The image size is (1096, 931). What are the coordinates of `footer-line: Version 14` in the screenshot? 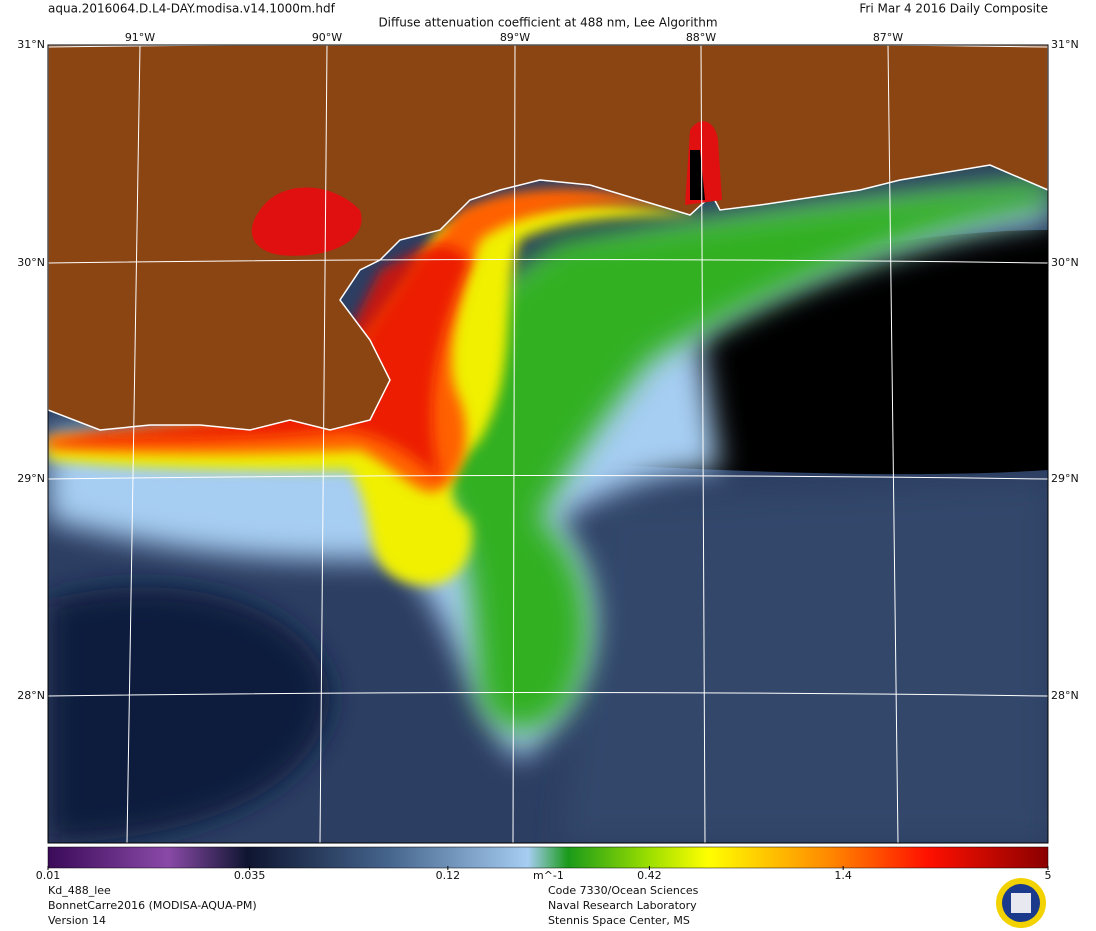 It's located at (77, 920).